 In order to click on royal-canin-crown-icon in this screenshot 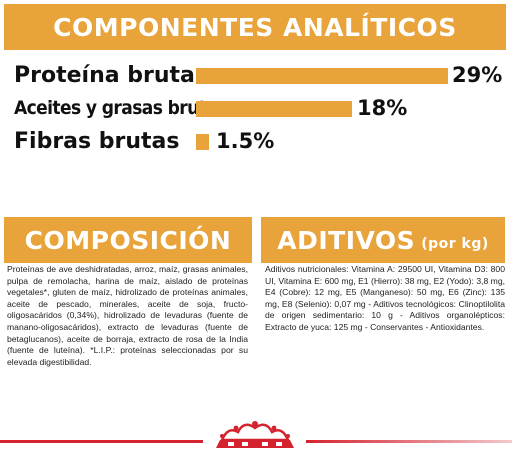, I will do `click(255, 434)`.